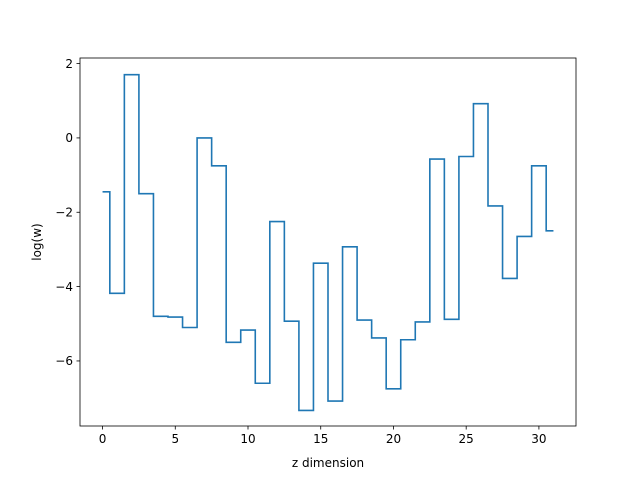 This screenshot has width=640, height=480. Describe the element at coordinates (175, 439) in the screenshot. I see `x-tick-label: 5` at that location.